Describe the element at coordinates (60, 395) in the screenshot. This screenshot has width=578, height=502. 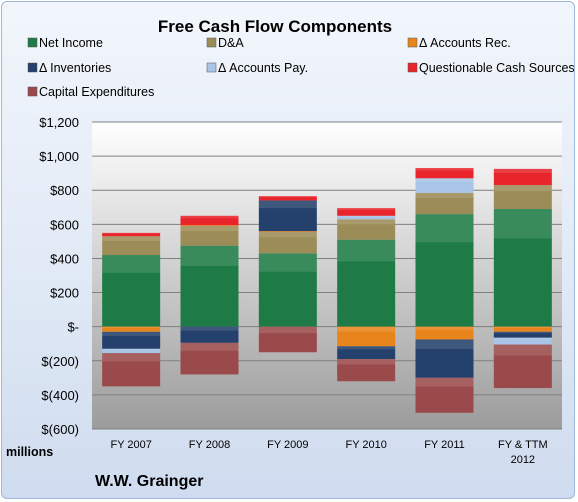
I see `y-tick-label: $(400)` at that location.